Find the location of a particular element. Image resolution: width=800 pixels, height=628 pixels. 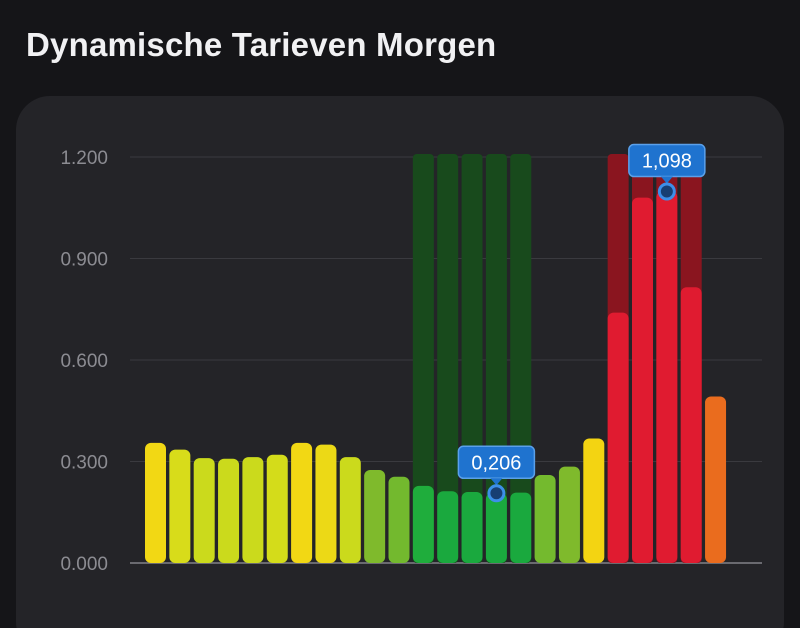

y-tick-label: 0.300 is located at coordinates (84, 463).